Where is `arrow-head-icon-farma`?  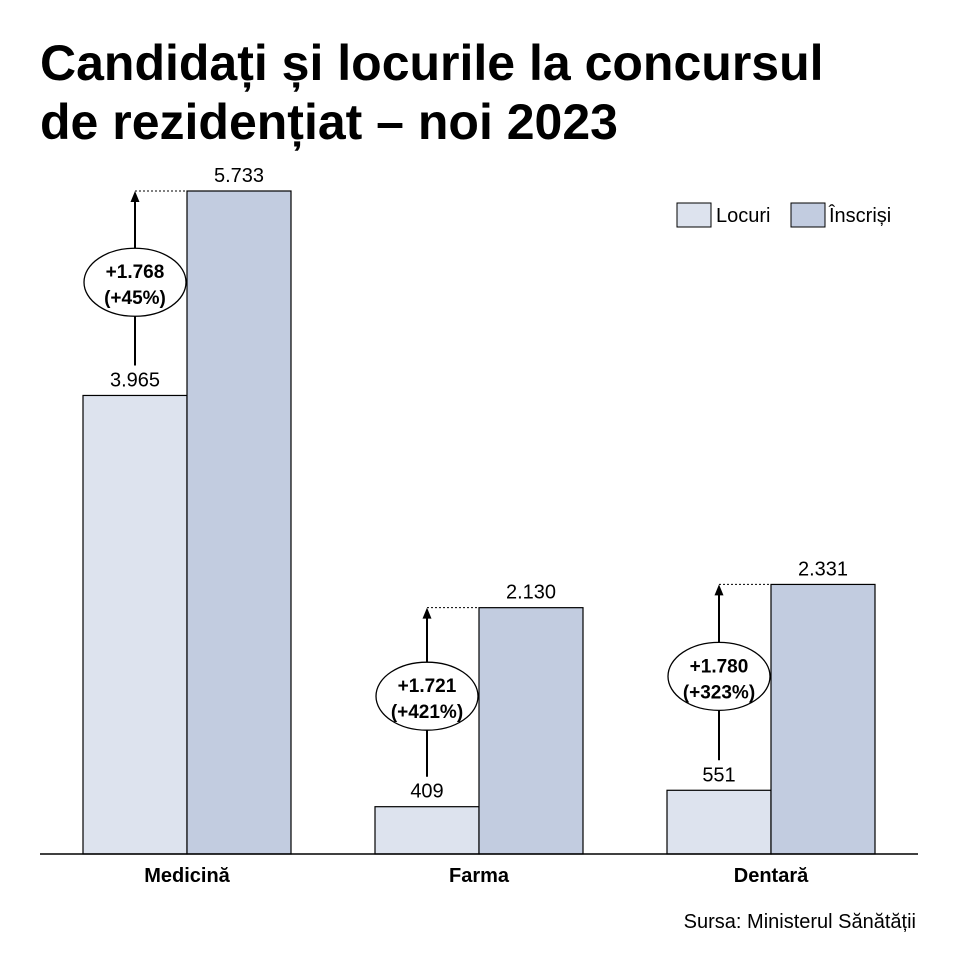 arrow-head-icon-farma is located at coordinates (427, 613).